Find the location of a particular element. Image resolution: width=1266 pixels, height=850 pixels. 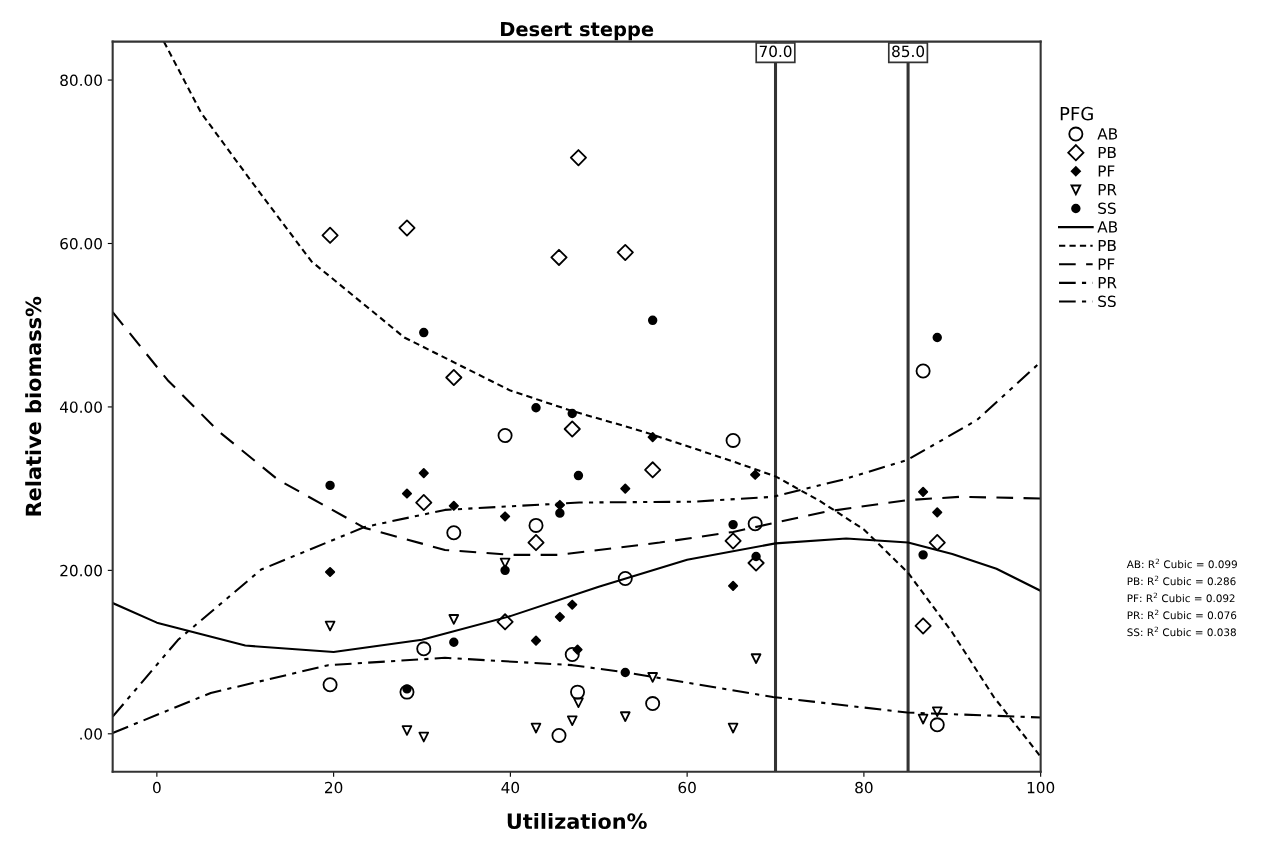

y-tick-label: 60.00 is located at coordinates (81, 243).